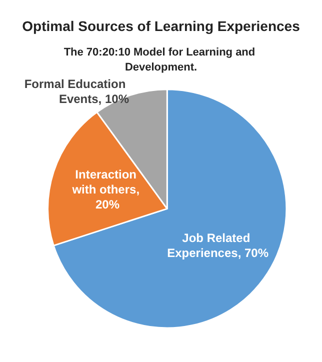 Image resolution: width=322 pixels, height=362 pixels. Describe the element at coordinates (77, 91) in the screenshot. I see `slice-label: Formal Education Events, 10%` at that location.